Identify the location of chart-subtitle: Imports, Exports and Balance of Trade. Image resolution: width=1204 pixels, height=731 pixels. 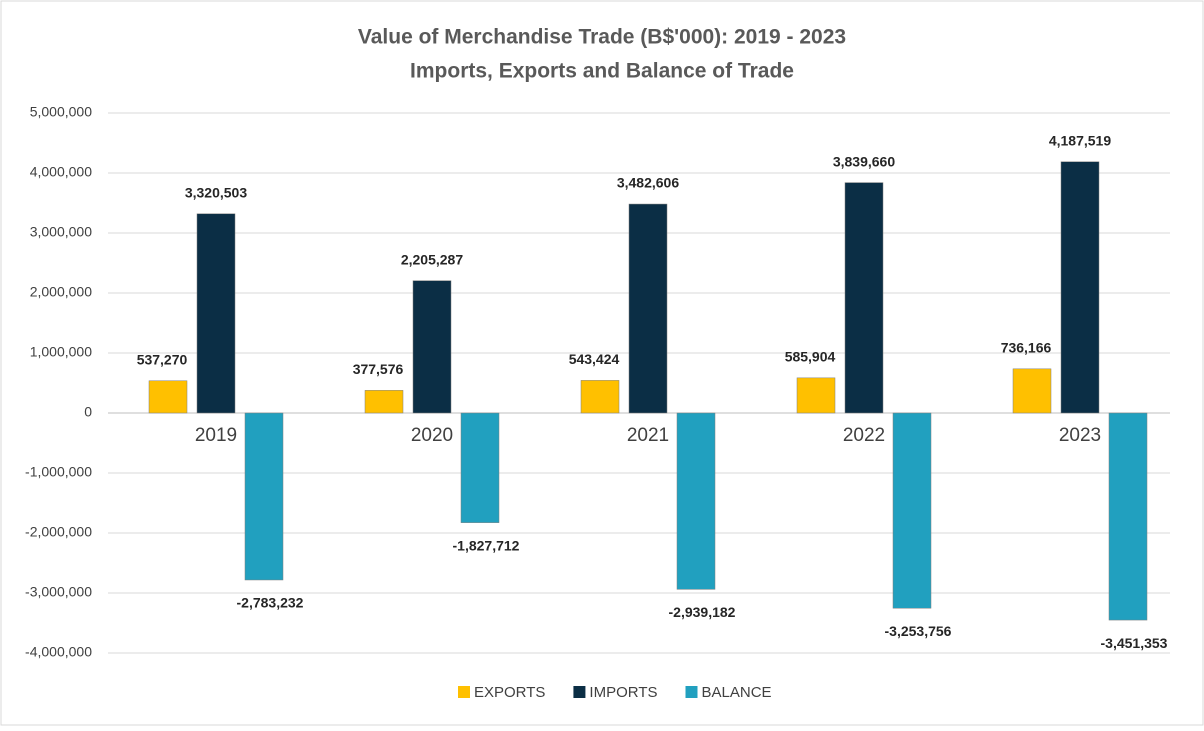
(602, 71).